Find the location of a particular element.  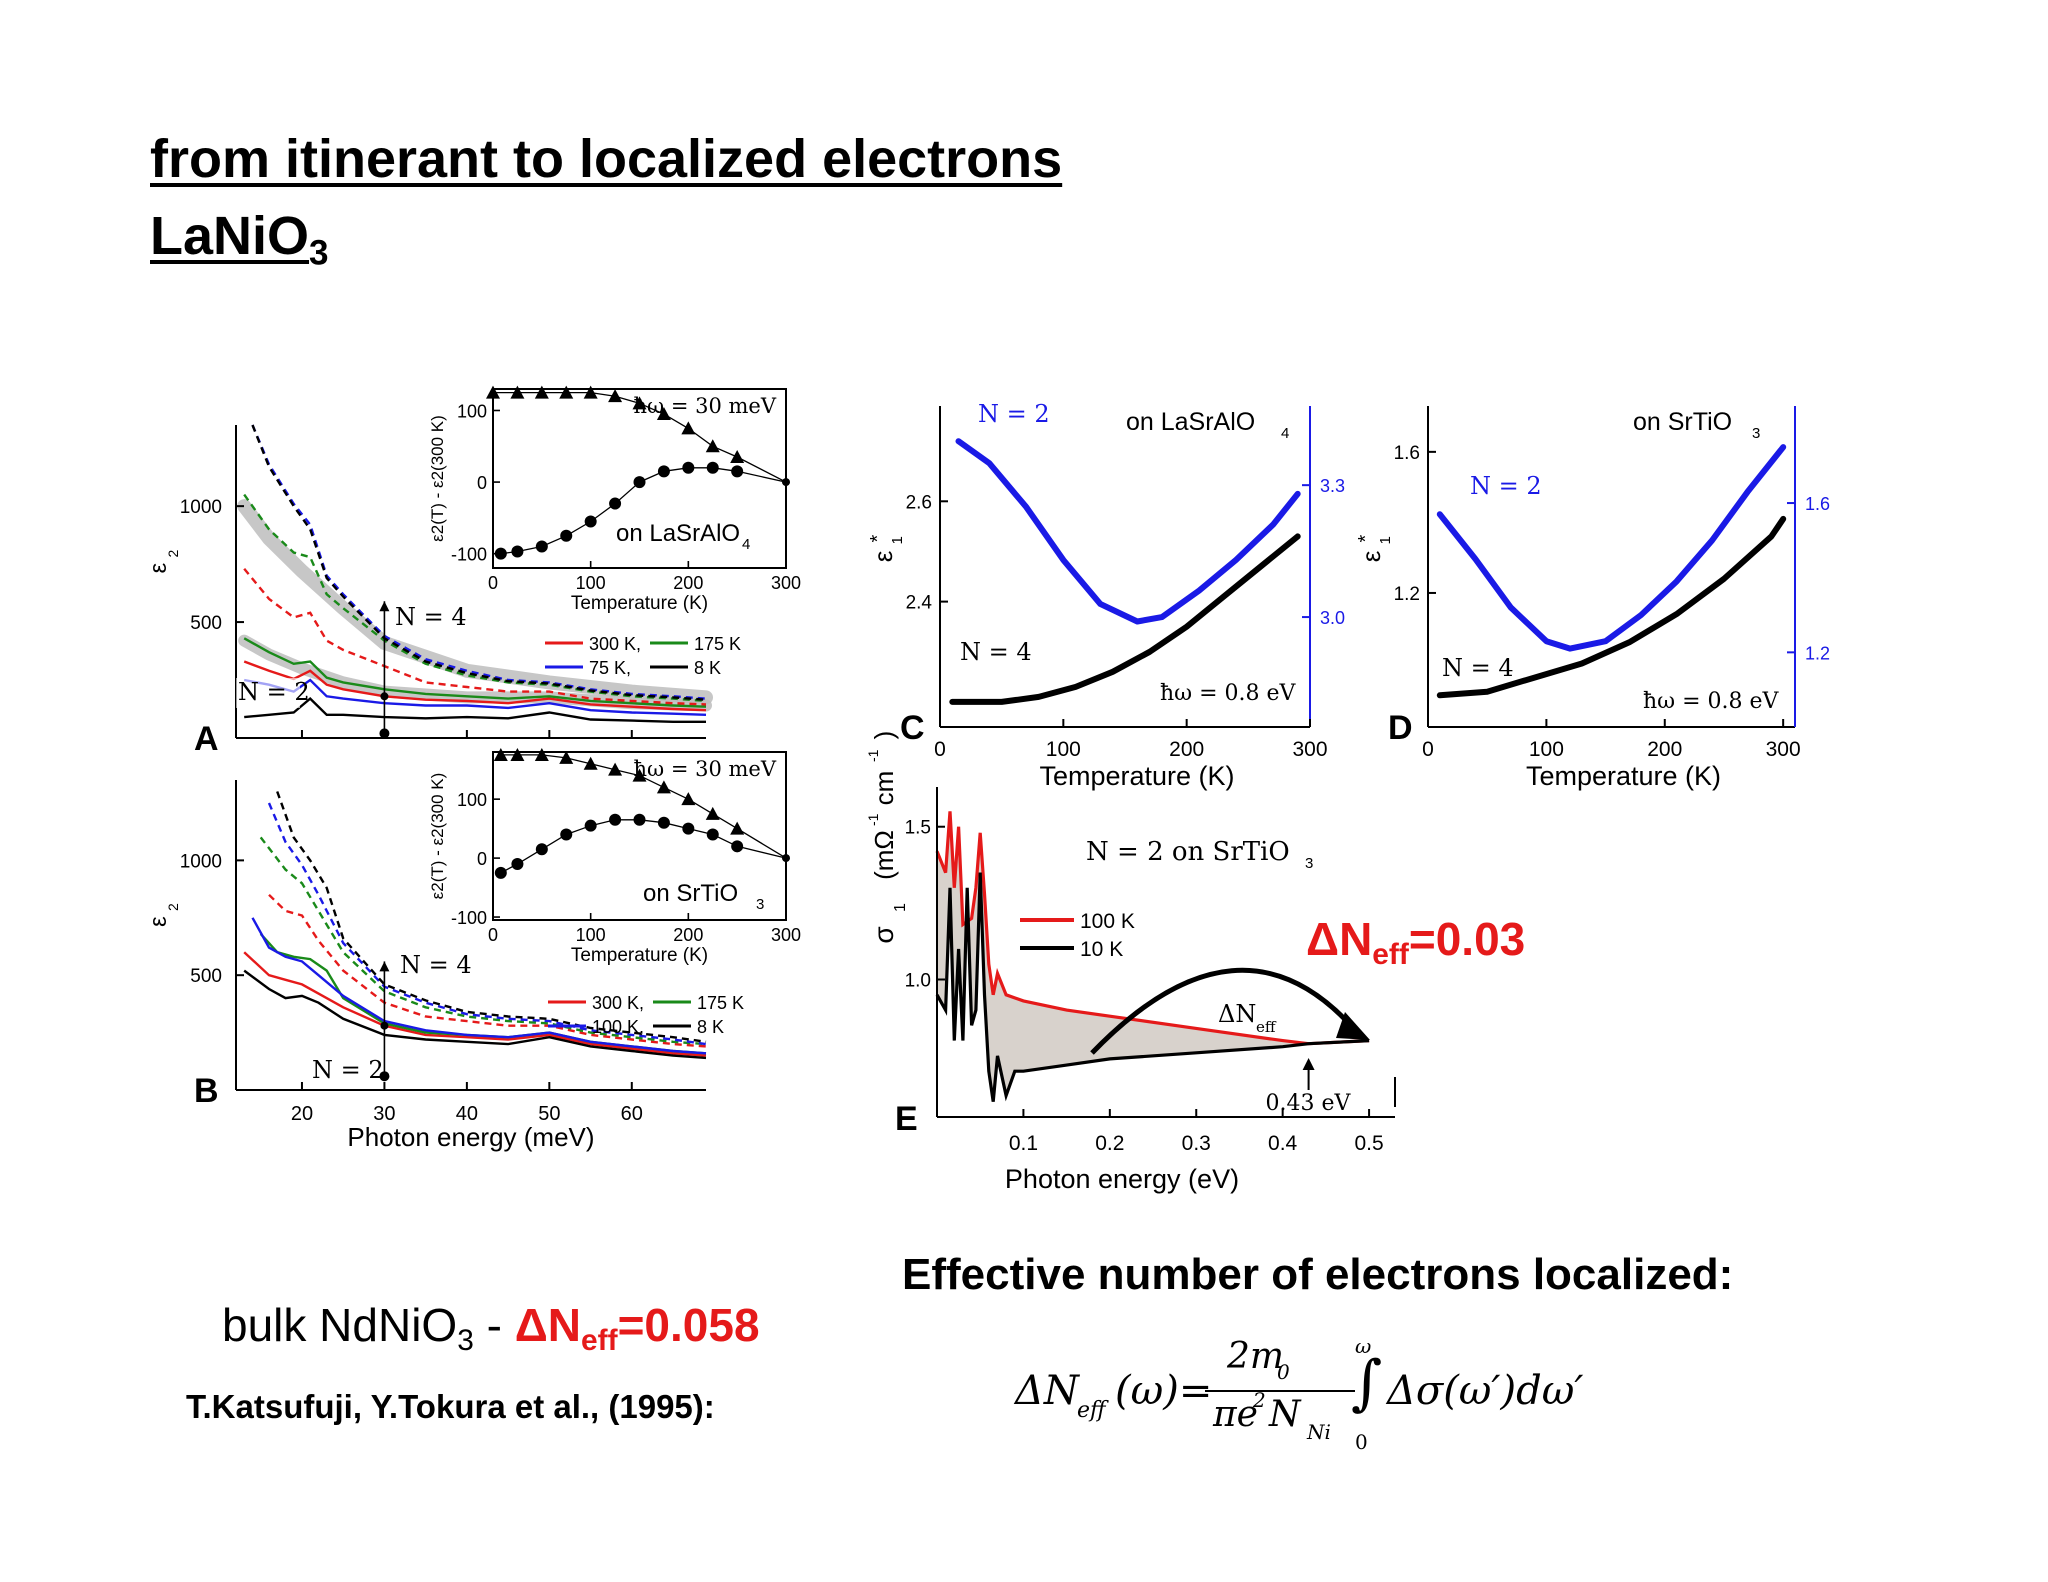

panel-B-xtick-label: 60 is located at coordinates (632, 1114).